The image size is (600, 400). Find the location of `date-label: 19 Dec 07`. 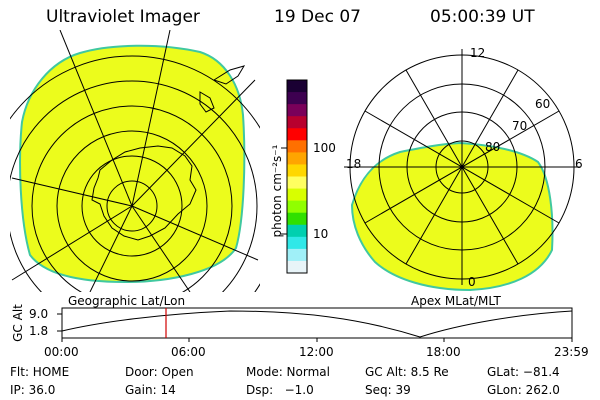

date-label: 19 Dec 07 is located at coordinates (317, 17).